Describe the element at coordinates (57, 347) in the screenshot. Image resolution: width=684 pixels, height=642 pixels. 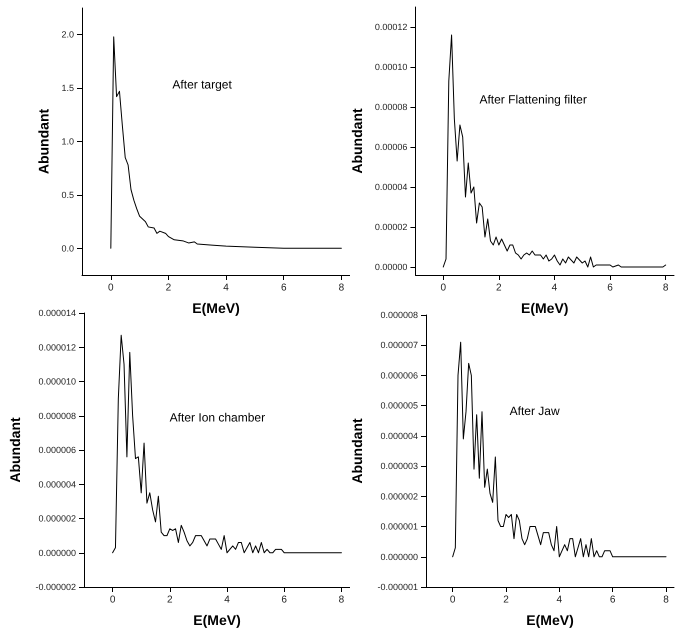
I see `y-tick-label: 0.000012` at that location.